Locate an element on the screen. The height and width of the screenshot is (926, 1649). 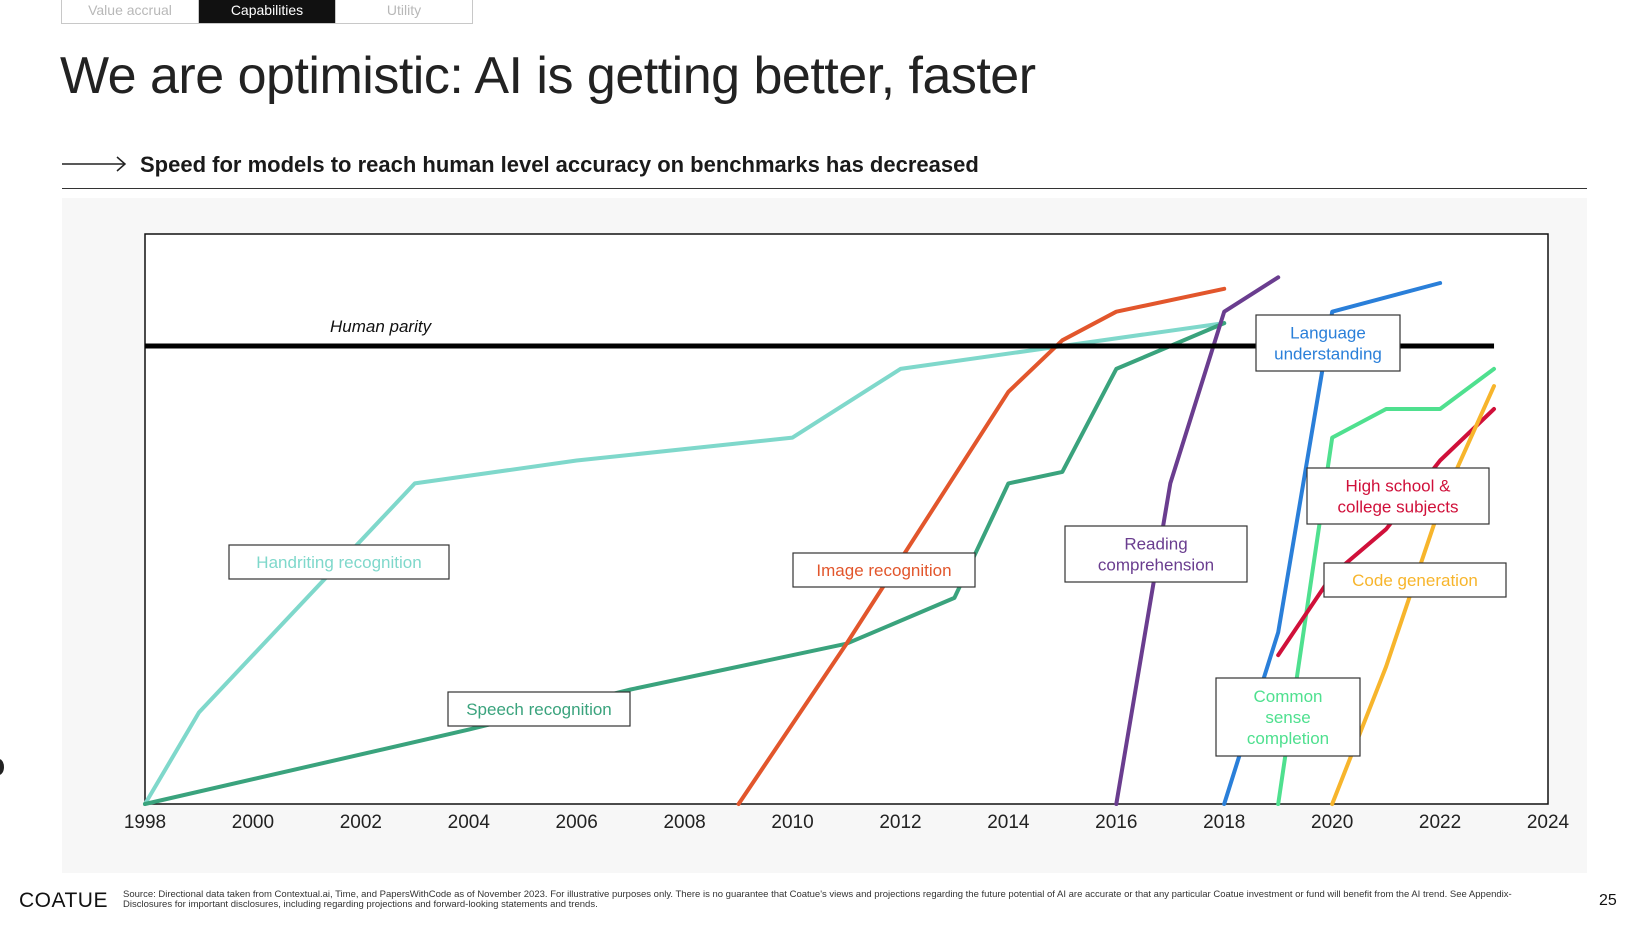
x-tick-label: 2010 is located at coordinates (792, 822).